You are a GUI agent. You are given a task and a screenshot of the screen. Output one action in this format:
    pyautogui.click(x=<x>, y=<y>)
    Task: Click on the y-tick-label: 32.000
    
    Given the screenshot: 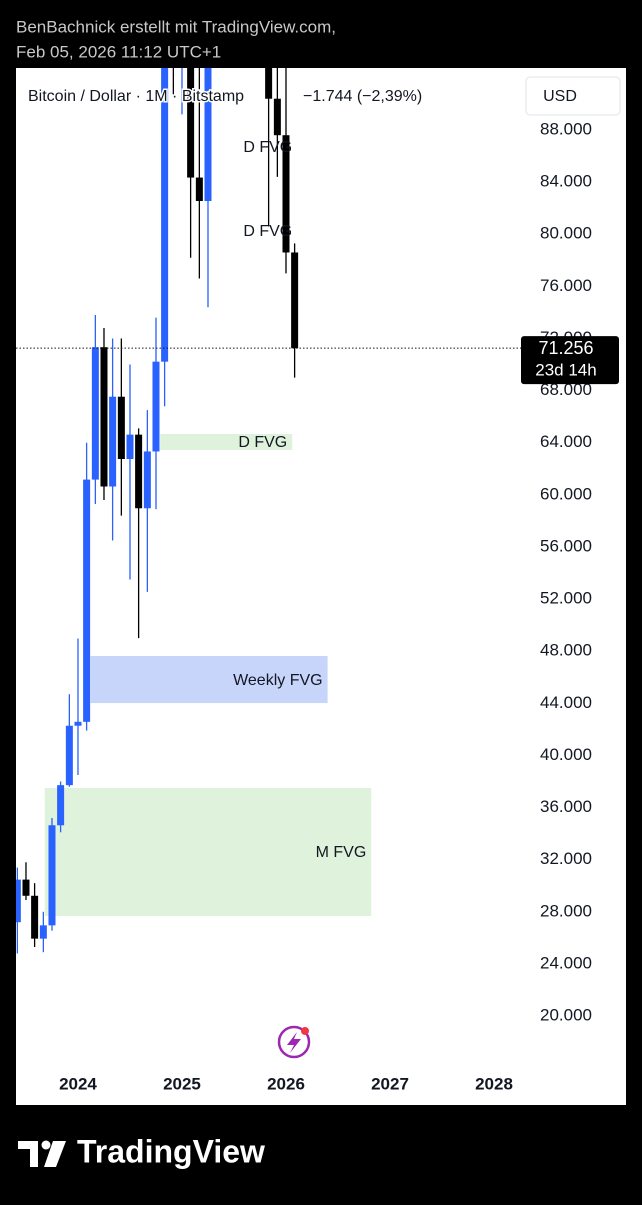 What is the action you would take?
    pyautogui.click(x=566, y=858)
    